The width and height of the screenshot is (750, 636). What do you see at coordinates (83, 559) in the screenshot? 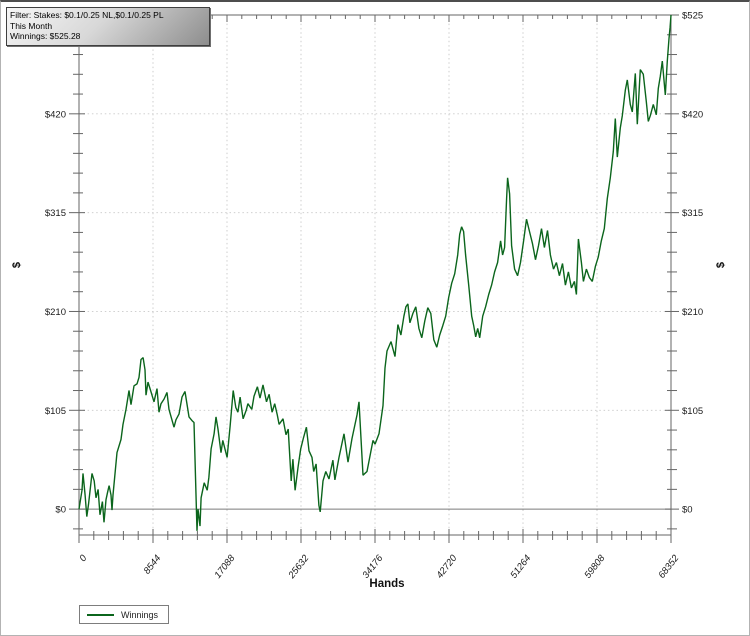
I see `svg-text: 0` at bounding box center [83, 559].